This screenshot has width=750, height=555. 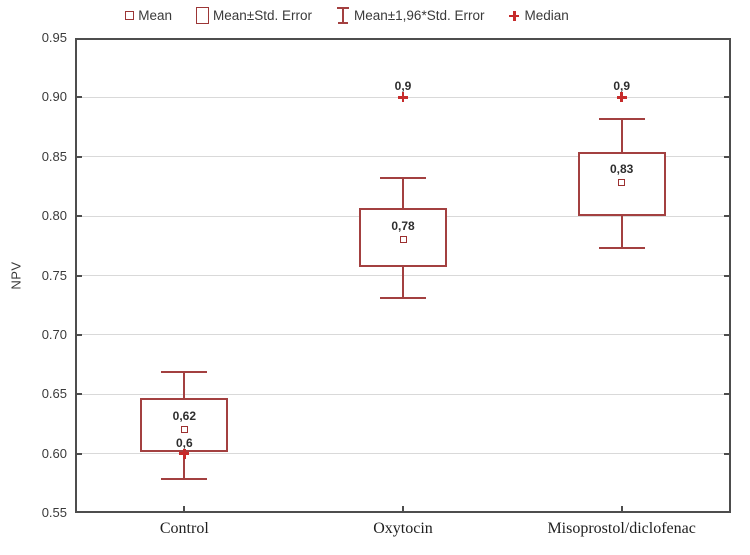 I want to click on x-axis-category-label: Control, so click(x=184, y=528).